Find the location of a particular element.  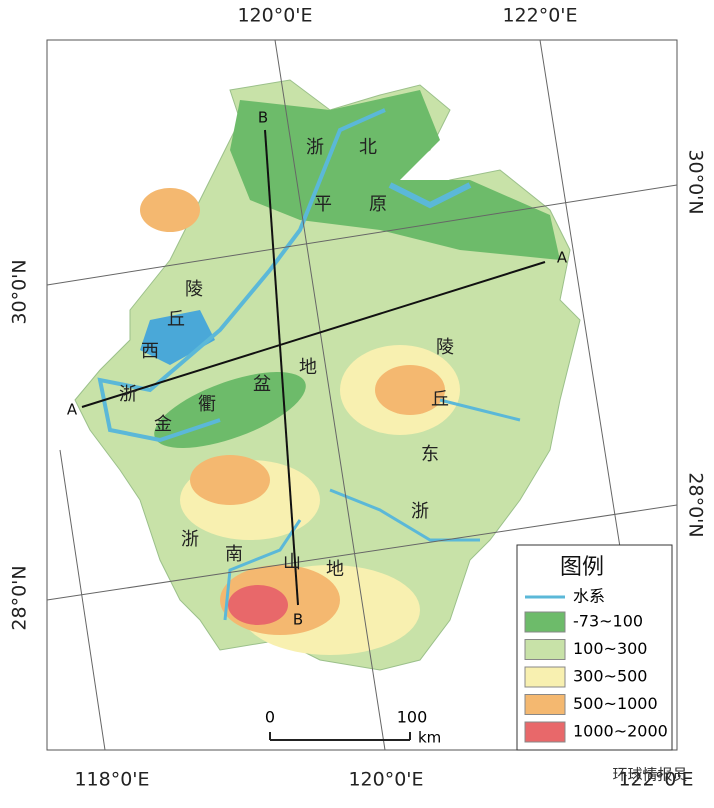

region-label: 盆 is located at coordinates (262, 384).